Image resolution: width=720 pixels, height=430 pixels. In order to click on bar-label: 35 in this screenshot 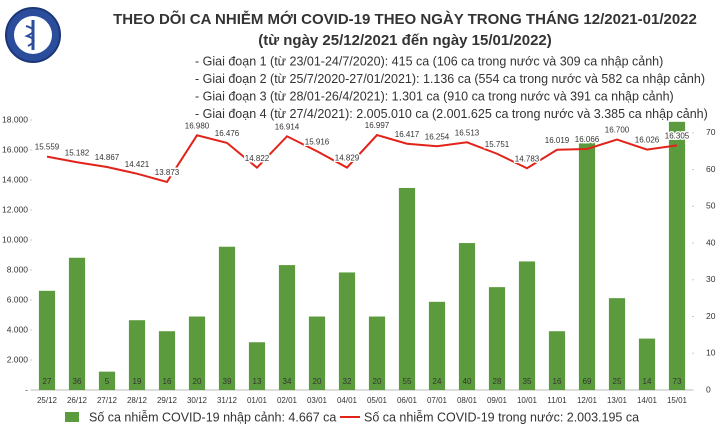, I will do `click(527, 381)`.